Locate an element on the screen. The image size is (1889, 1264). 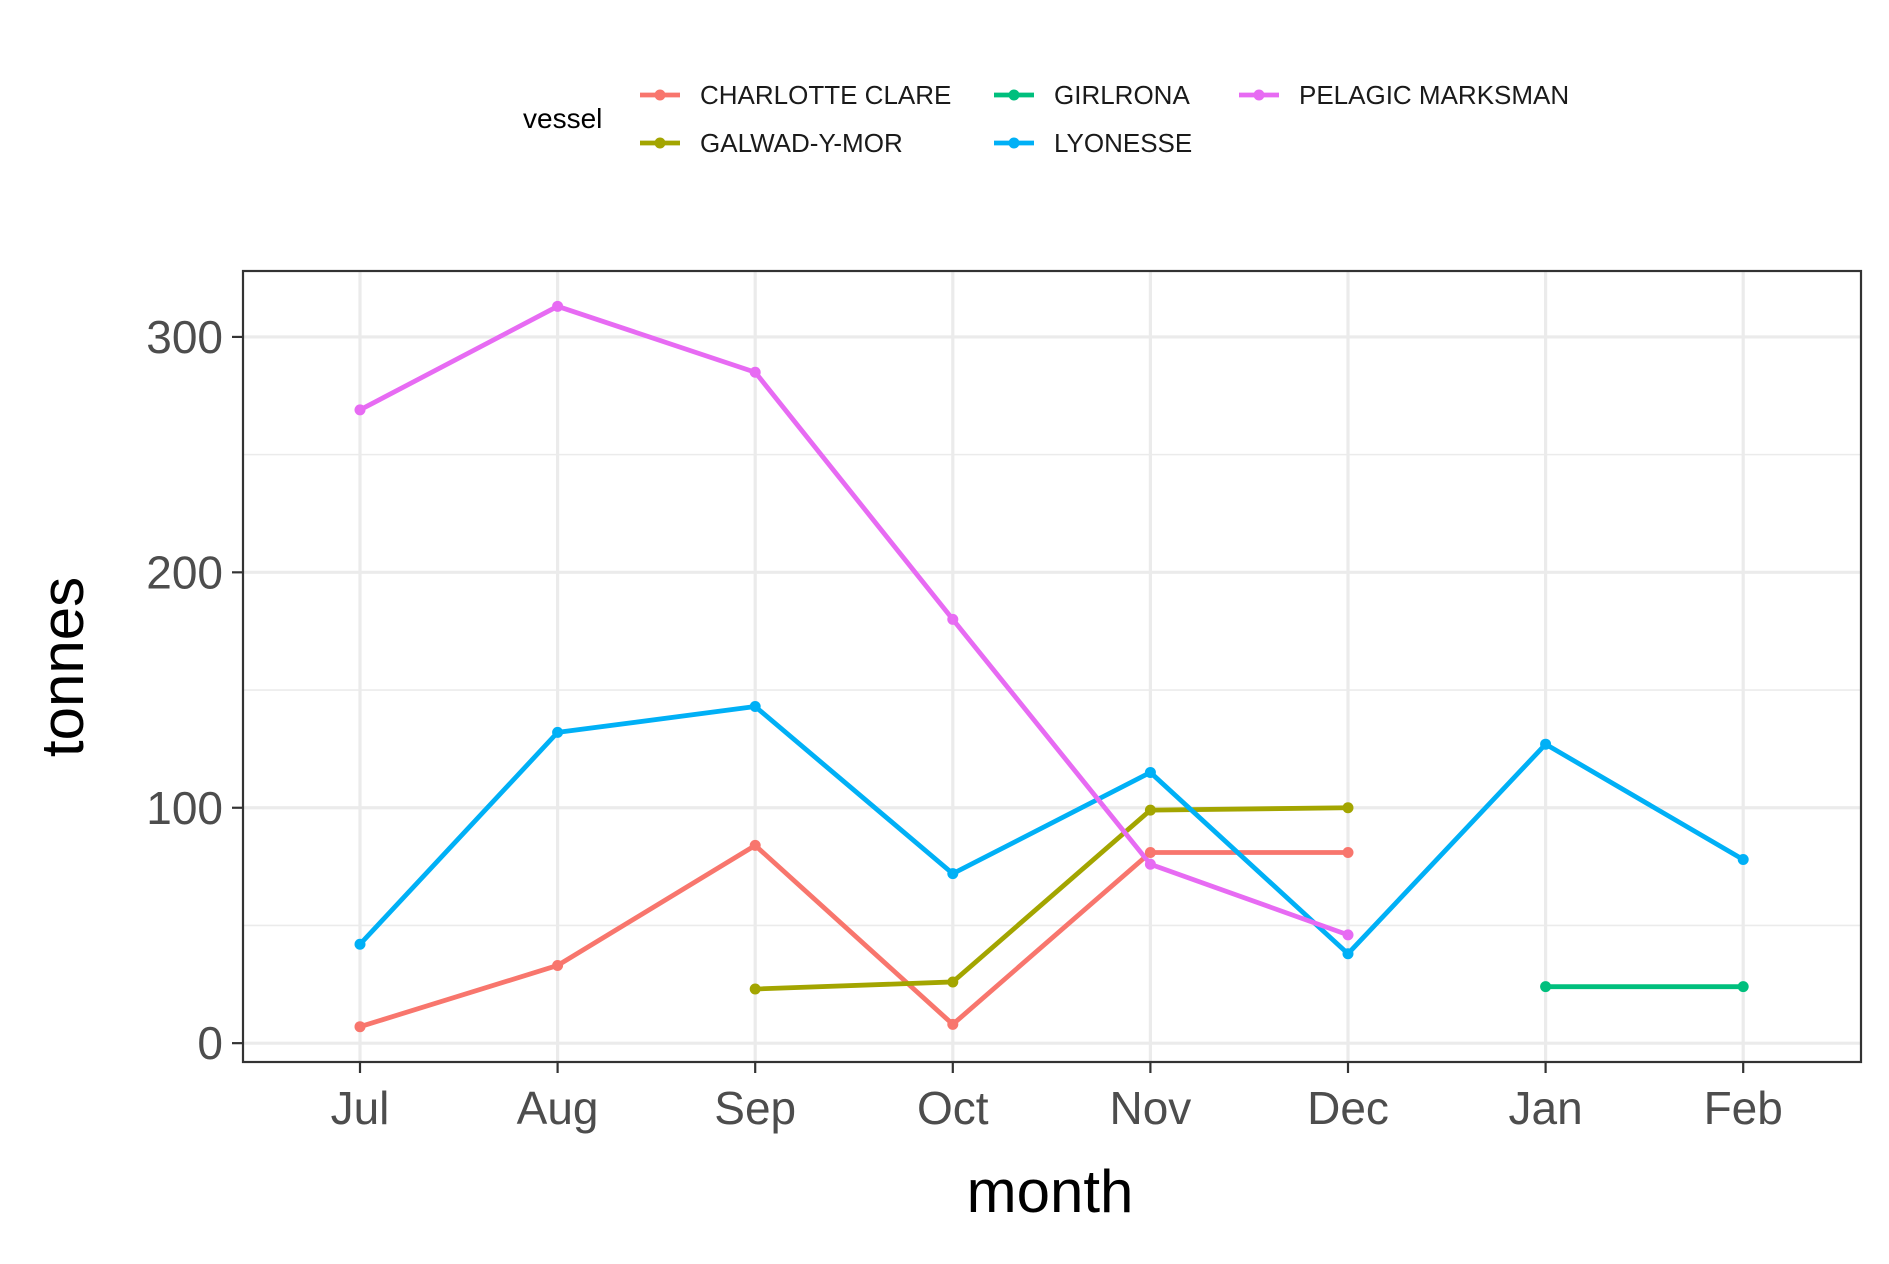
series-line-galwad-y-mor is located at coordinates (1052, 898).